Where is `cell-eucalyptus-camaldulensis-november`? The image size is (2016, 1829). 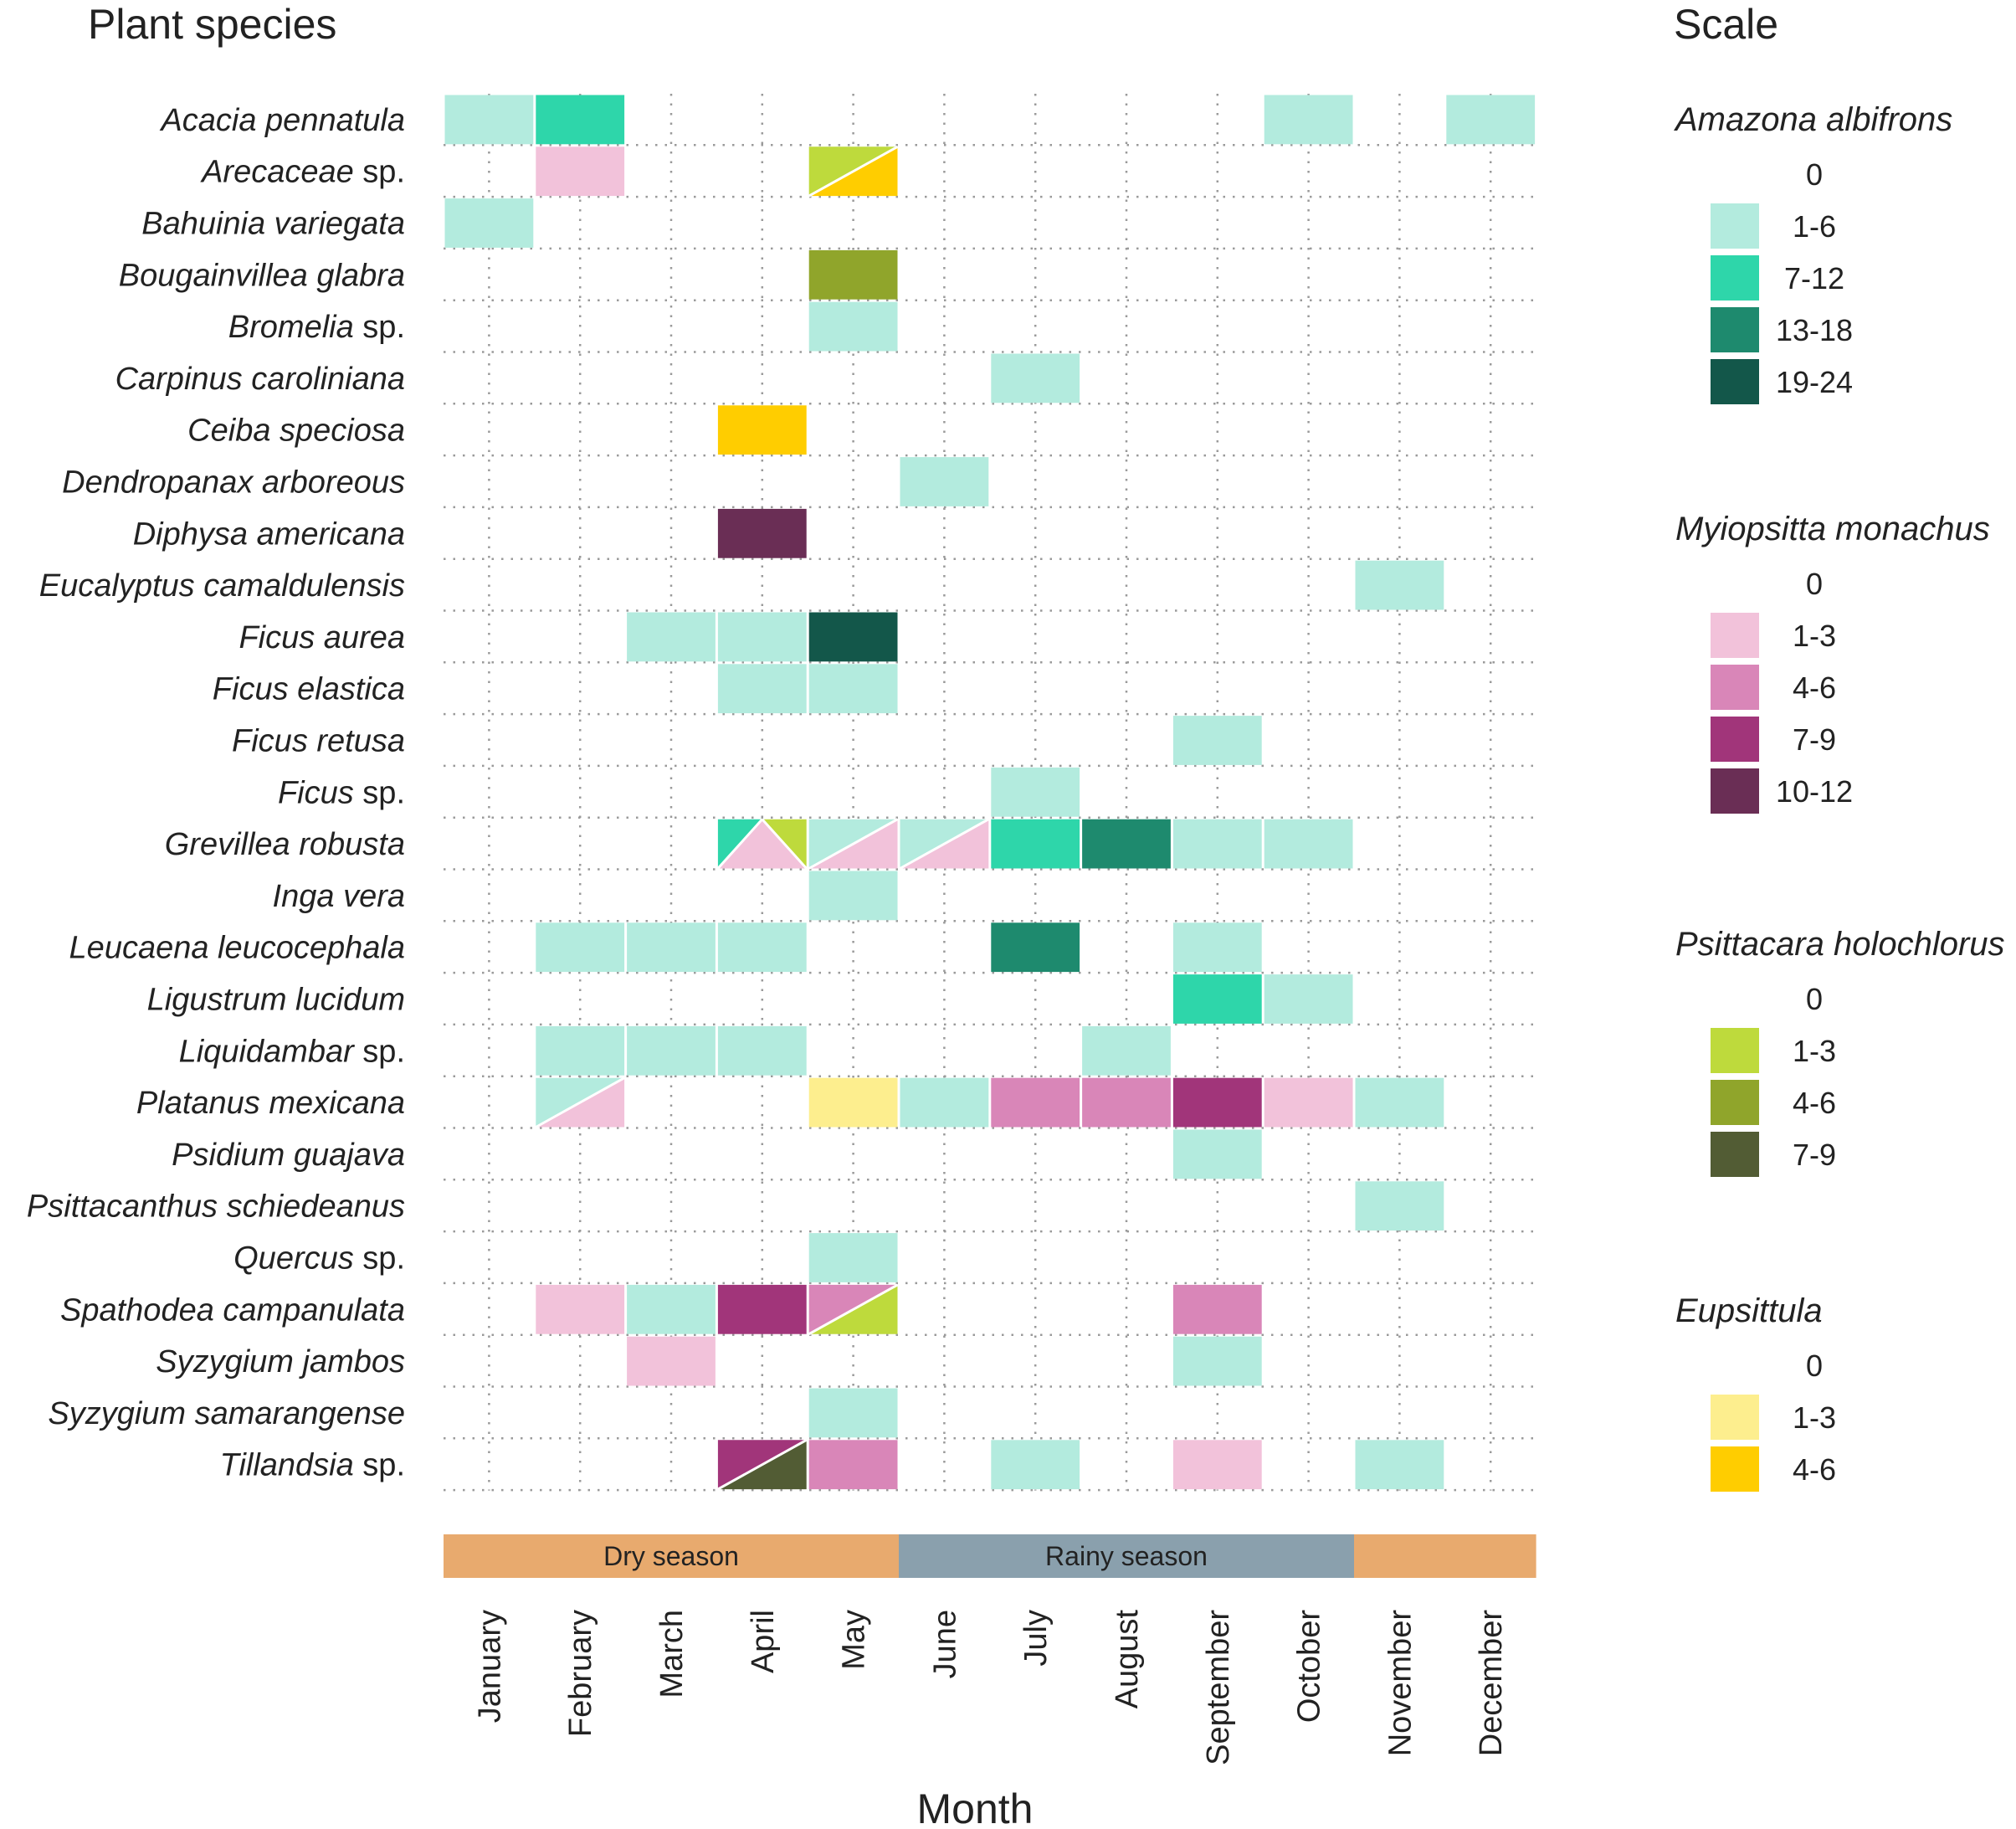 cell-eucalyptus-camaldulensis-november is located at coordinates (1400, 585).